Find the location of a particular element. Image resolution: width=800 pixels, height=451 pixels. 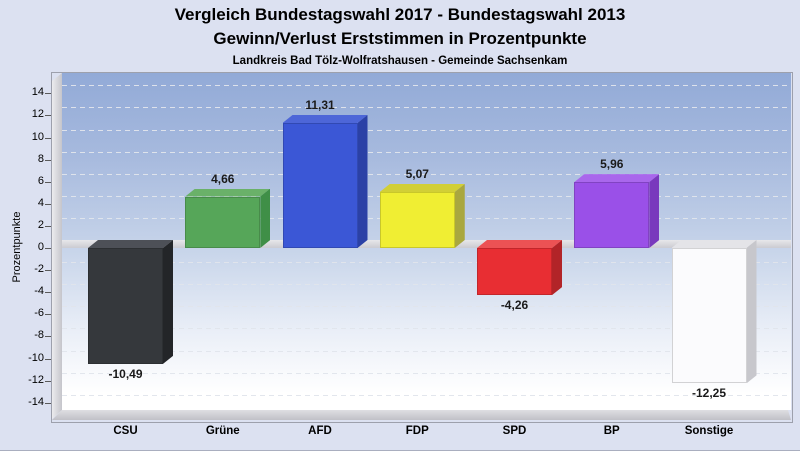

bar-fdp is located at coordinates (417, 219).